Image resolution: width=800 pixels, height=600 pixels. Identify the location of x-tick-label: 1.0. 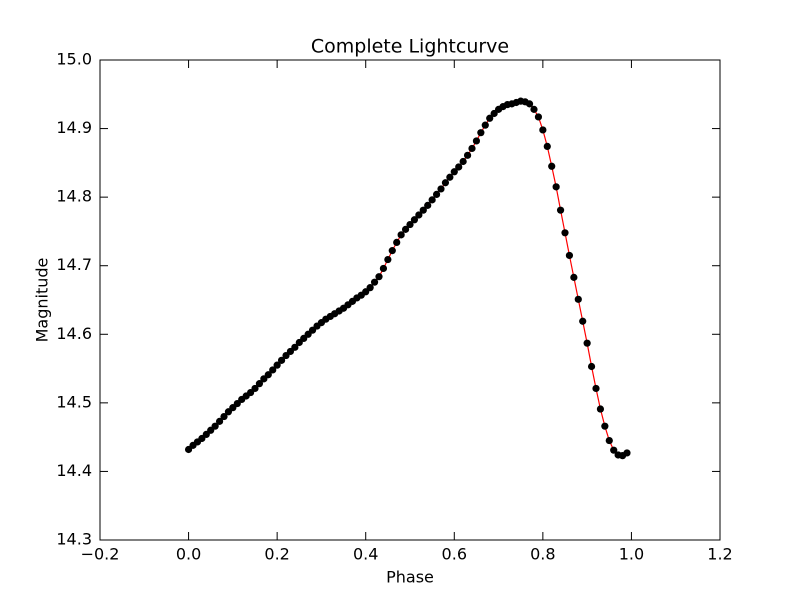
(631, 554).